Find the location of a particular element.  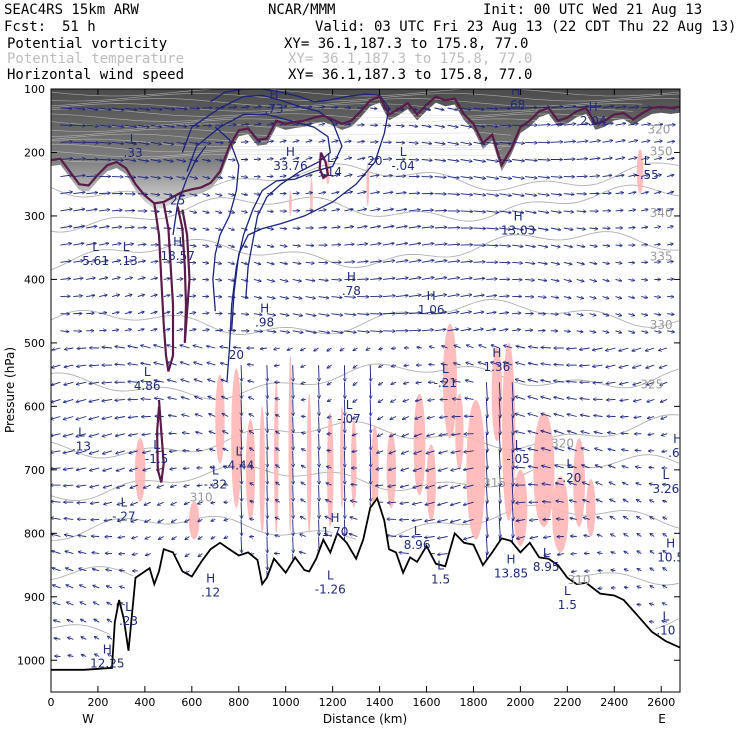

extremum-letter: L is located at coordinates (417, 531).